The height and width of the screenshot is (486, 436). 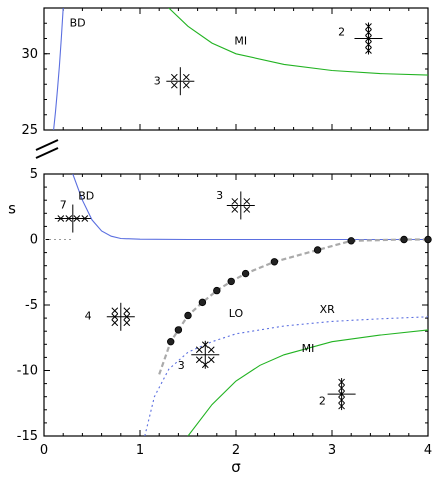 What do you see at coordinates (29, 54) in the screenshot?
I see `y-tick-label: 30` at bounding box center [29, 54].